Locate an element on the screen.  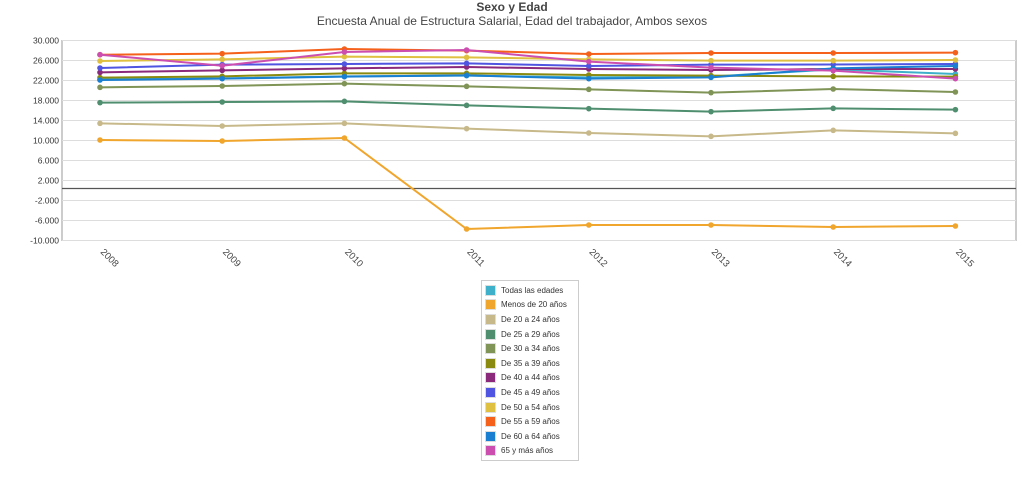
legend-item: De 30 a 34 años is located at coordinates (530, 348).